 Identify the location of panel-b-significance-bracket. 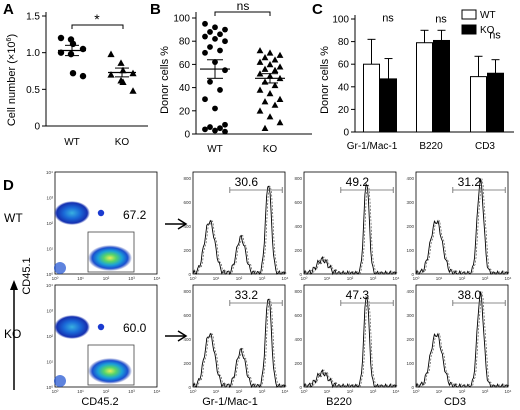
(242, 13).